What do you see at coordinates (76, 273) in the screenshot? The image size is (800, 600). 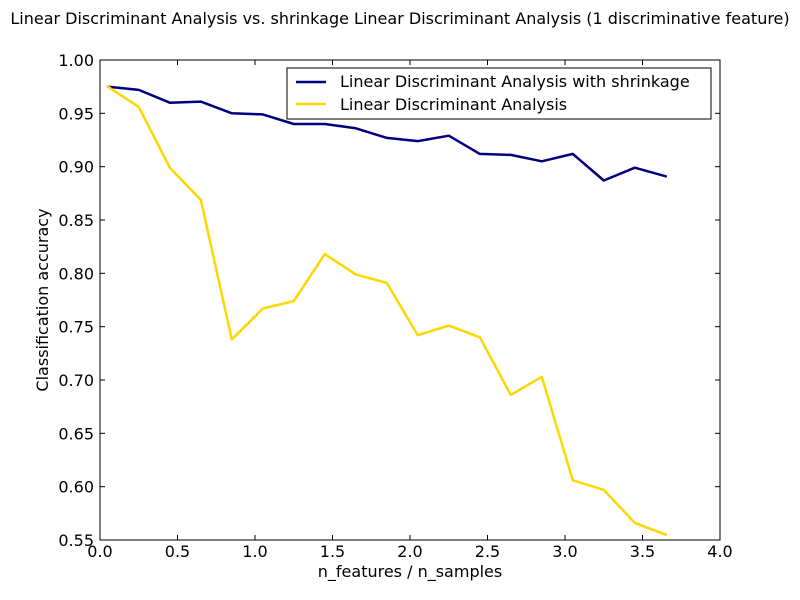 I see `y-tick-label: 0.80` at bounding box center [76, 273].